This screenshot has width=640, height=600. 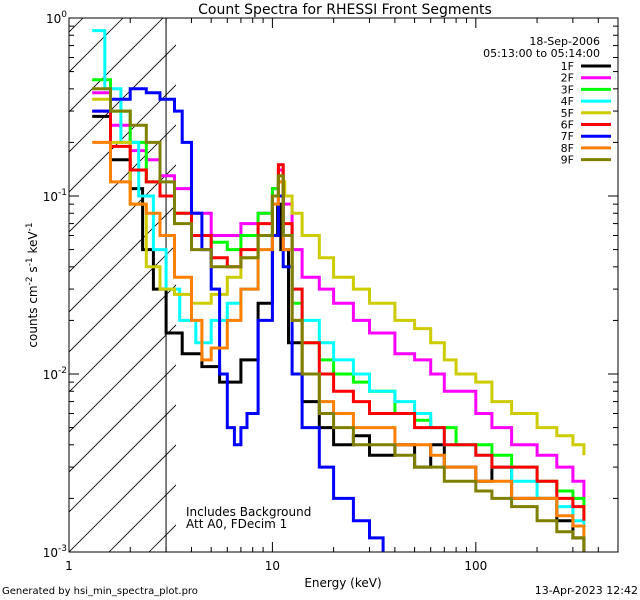 I want to click on legend-label-5F: 5F, so click(x=567, y=113).